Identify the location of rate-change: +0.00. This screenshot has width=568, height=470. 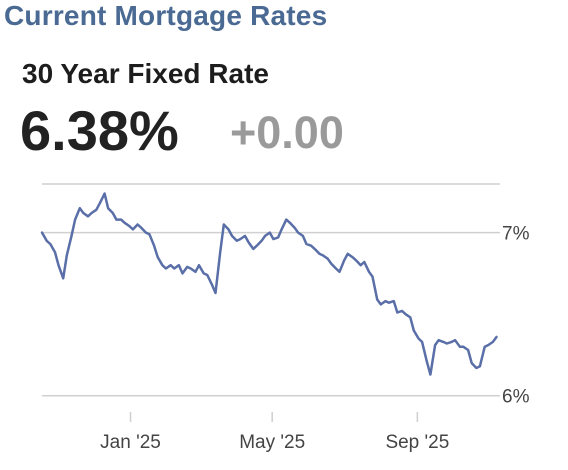
(287, 132).